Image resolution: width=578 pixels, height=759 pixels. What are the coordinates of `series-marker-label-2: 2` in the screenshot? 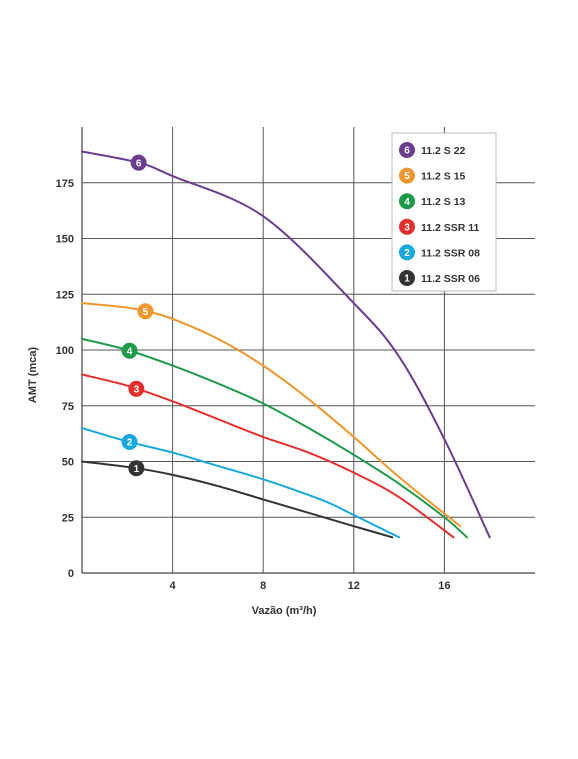 It's located at (130, 443).